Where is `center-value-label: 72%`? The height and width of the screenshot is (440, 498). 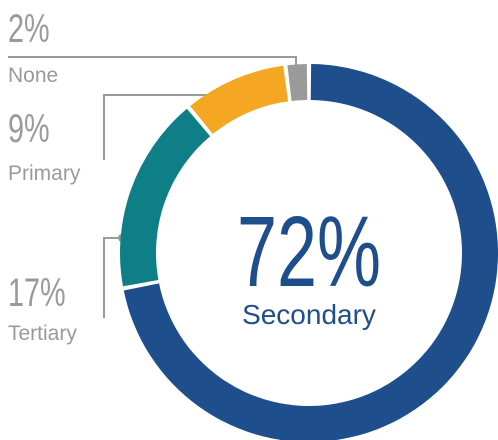
center-value-label: 72% is located at coordinates (309, 251).